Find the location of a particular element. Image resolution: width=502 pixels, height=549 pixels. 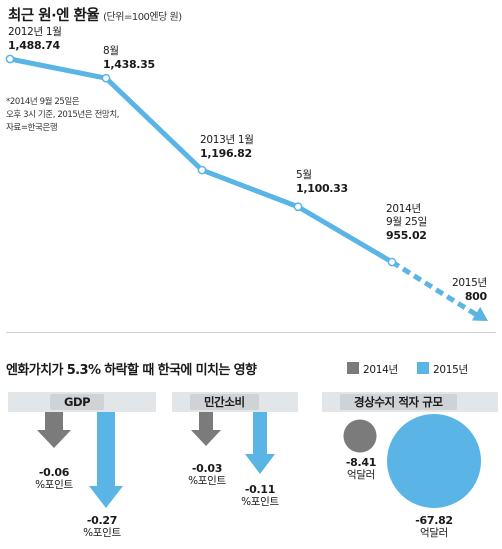

current-account-label: 경상수지 적자 규모 is located at coordinates (398, 402).